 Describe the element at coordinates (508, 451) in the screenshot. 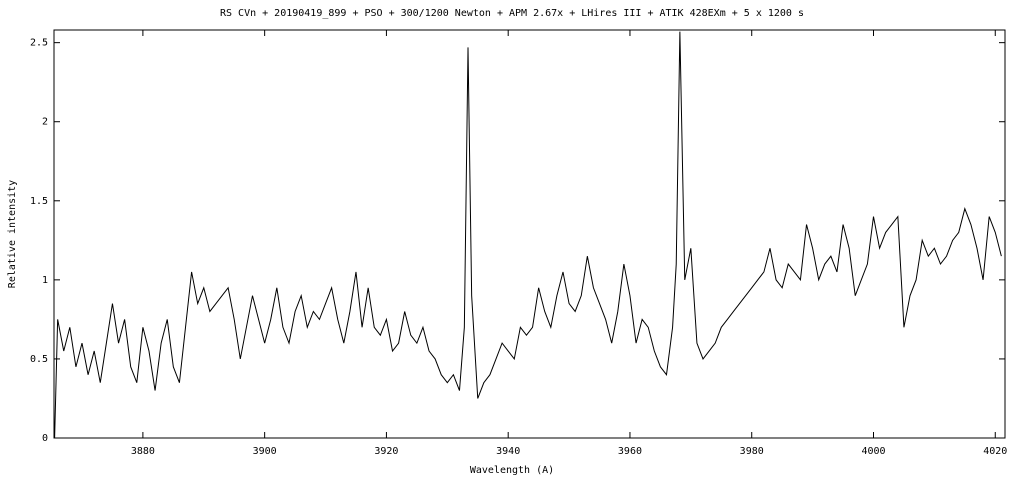

I see `x-tick-label: 3940` at that location.